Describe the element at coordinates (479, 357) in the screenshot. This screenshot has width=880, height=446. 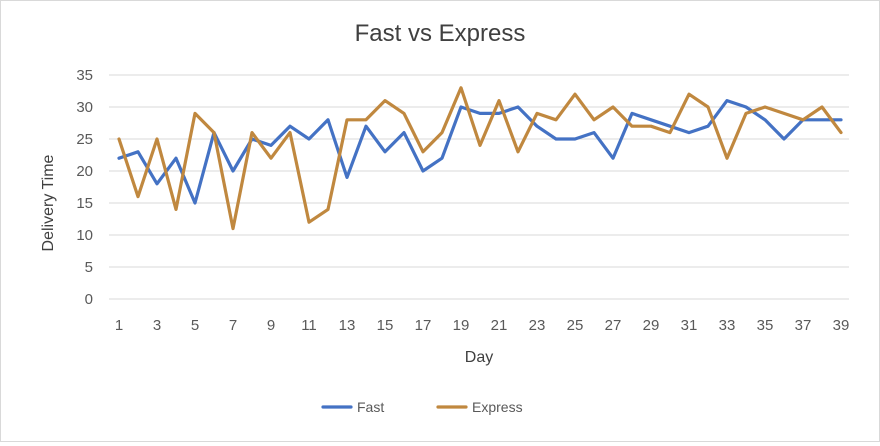
I see `x-axis-title: Day` at that location.